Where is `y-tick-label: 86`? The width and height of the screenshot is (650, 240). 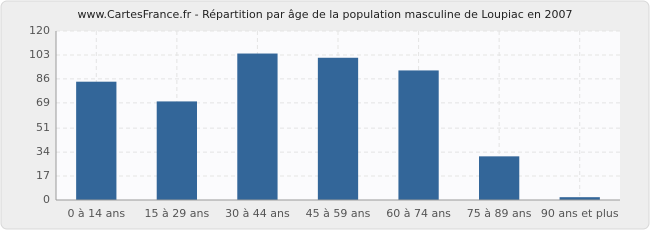
y-tick-label: 86 is located at coordinates (43, 78).